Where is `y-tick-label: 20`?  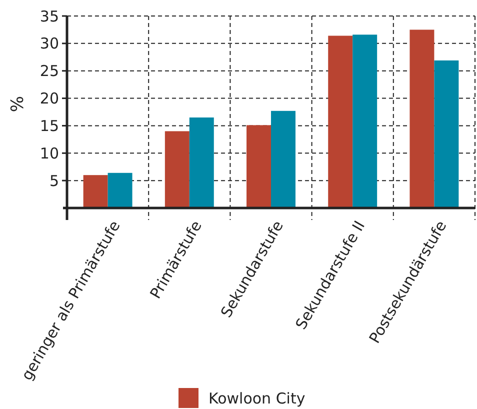 y-tick-label: 20 is located at coordinates (49, 99).